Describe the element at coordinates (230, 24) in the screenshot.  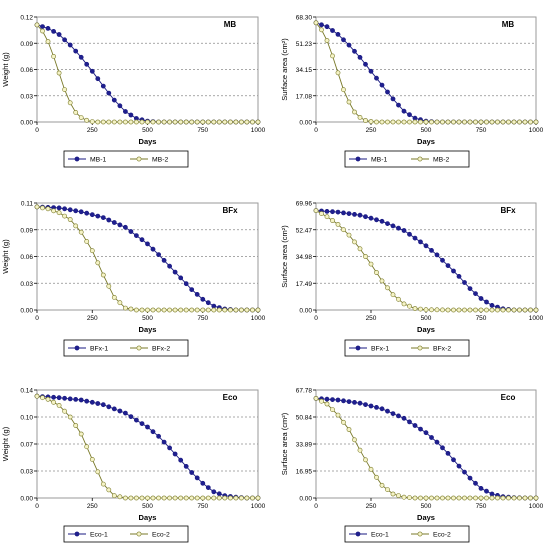
I see `chart-title: MB` at that location.